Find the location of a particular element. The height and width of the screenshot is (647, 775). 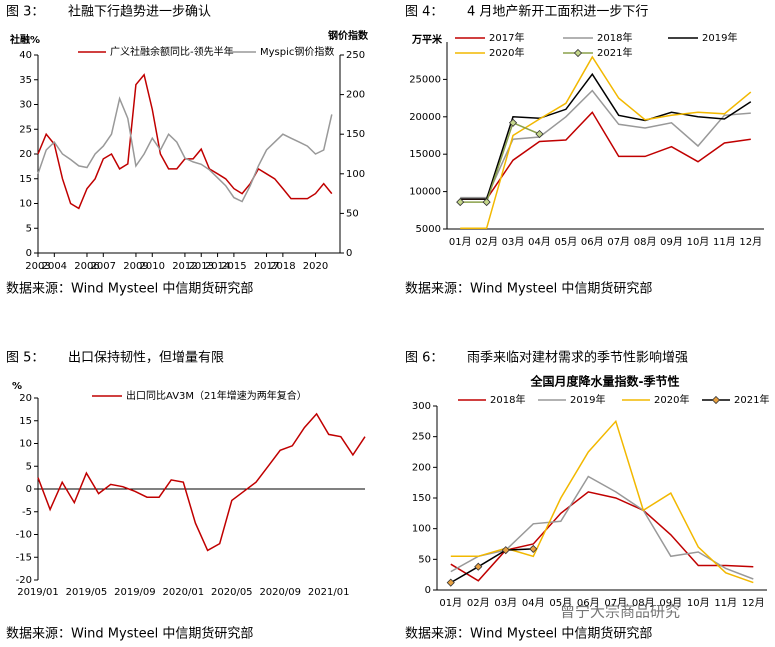

y-tick-label: 25000 is located at coordinates (425, 79).